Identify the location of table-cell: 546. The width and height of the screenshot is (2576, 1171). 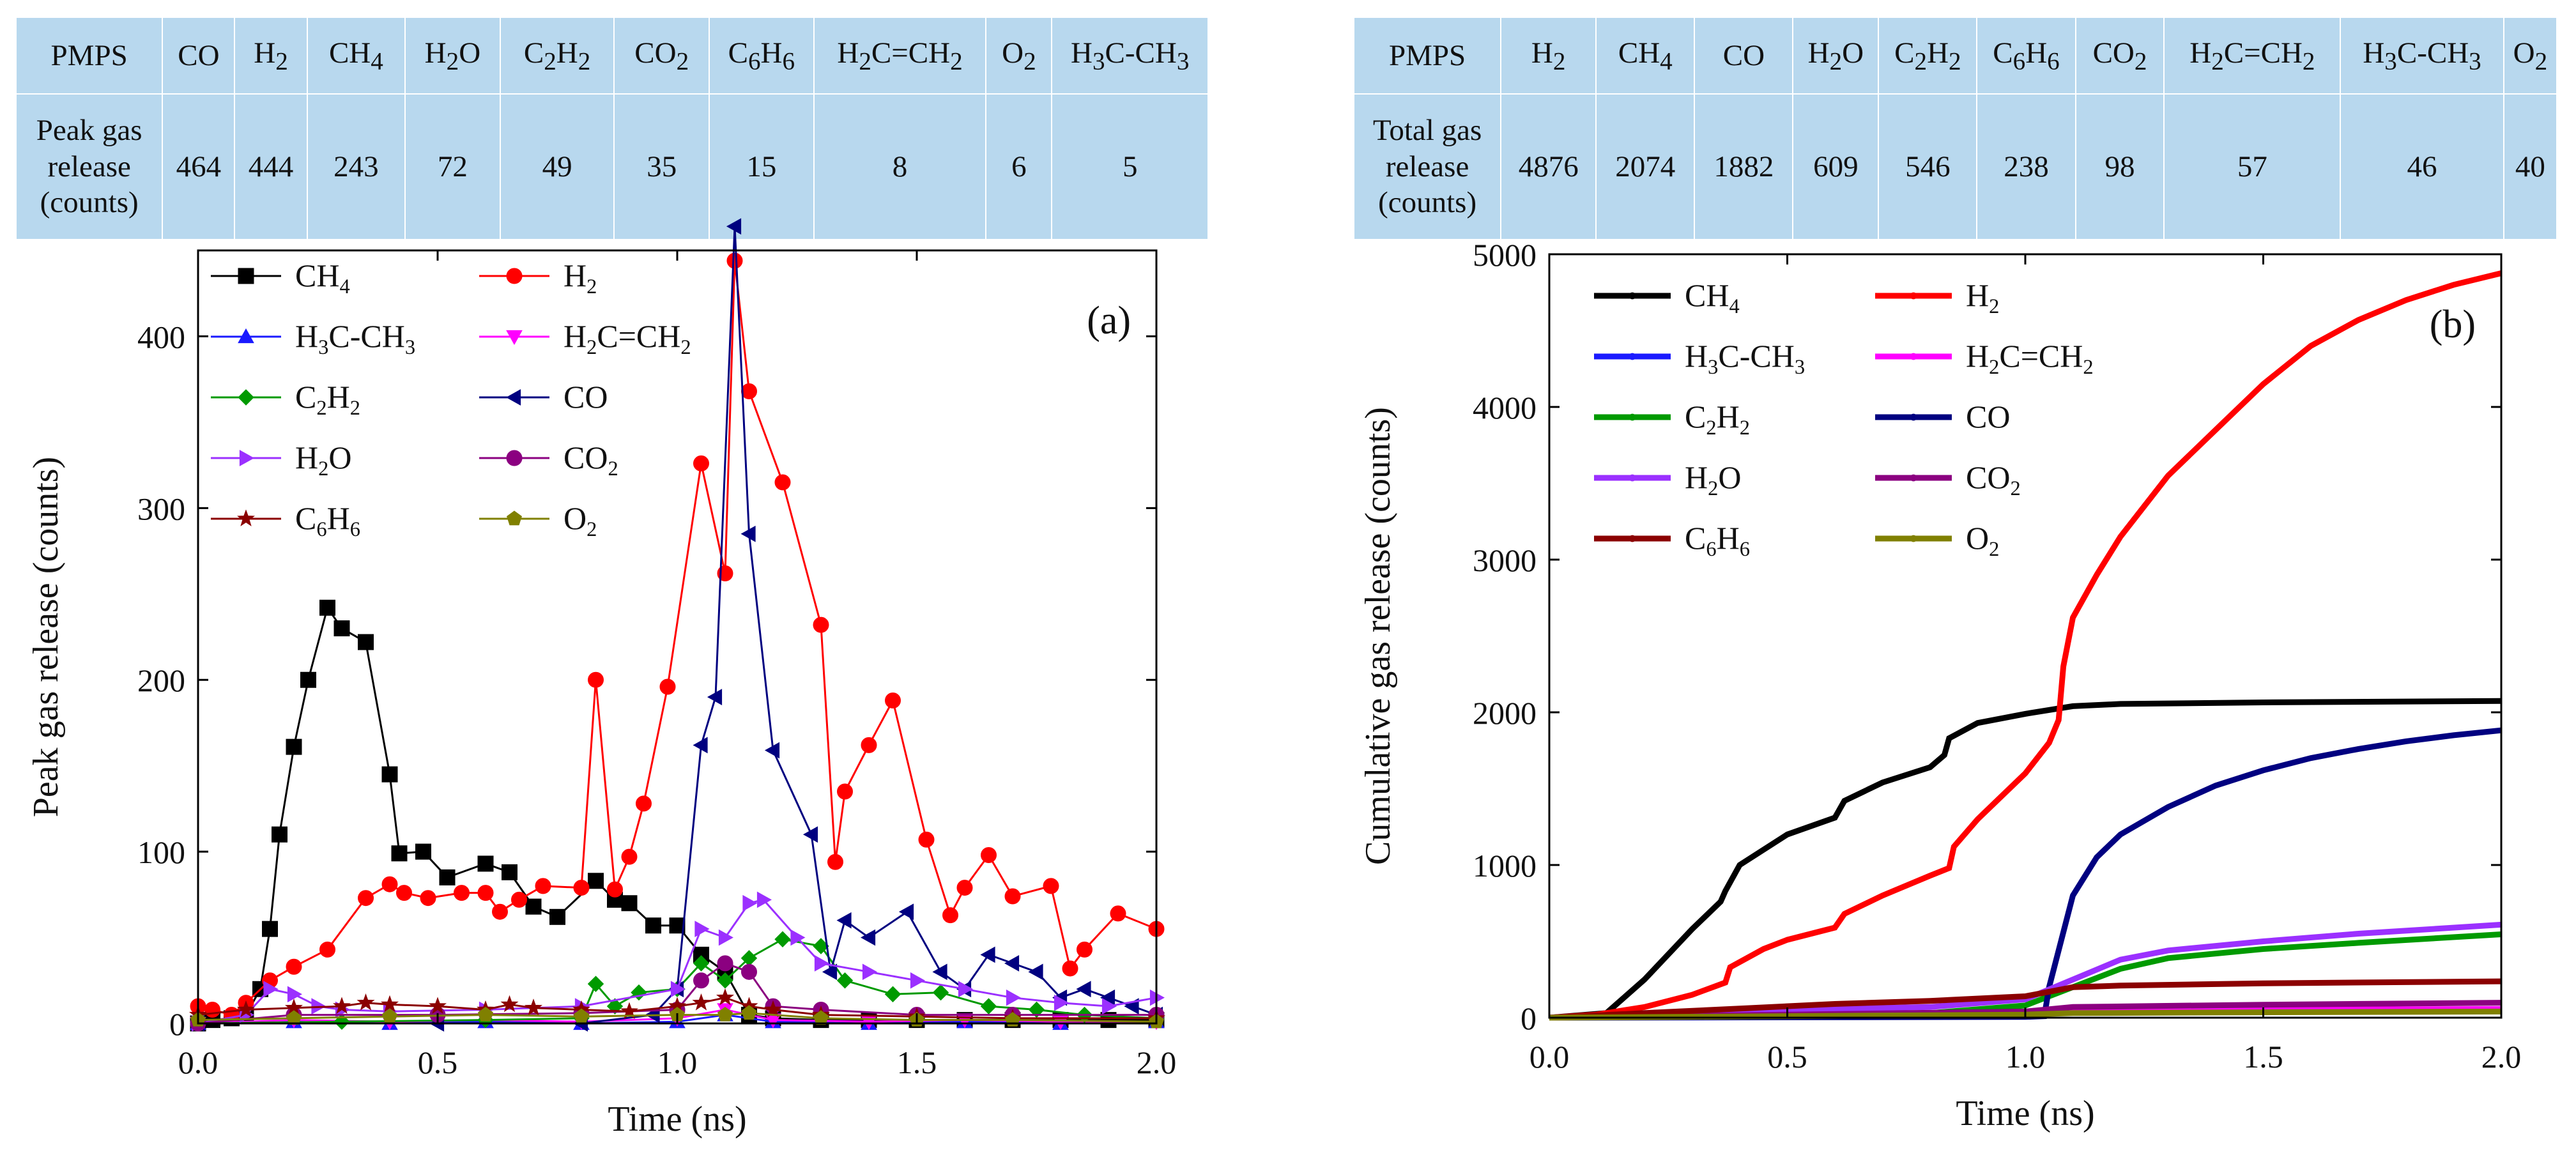
(1928, 166).